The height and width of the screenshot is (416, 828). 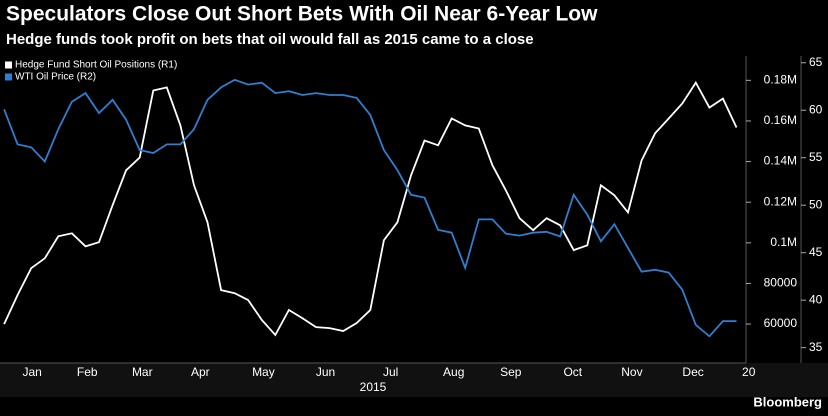 What do you see at coordinates (780, 201) in the screenshot?
I see `y-tick-label: 0.12M` at bounding box center [780, 201].